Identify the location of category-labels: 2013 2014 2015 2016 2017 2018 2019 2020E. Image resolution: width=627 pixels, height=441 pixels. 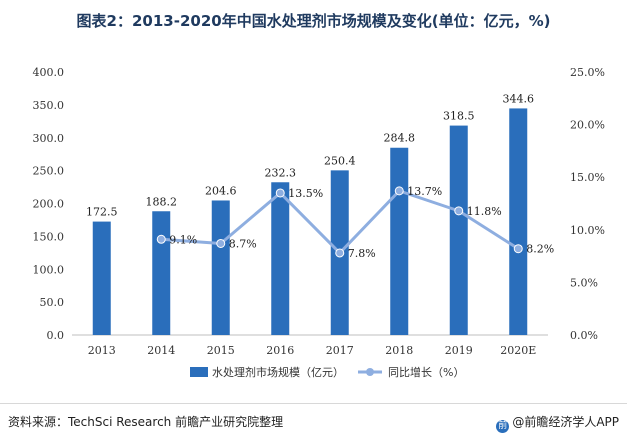
(312, 350).